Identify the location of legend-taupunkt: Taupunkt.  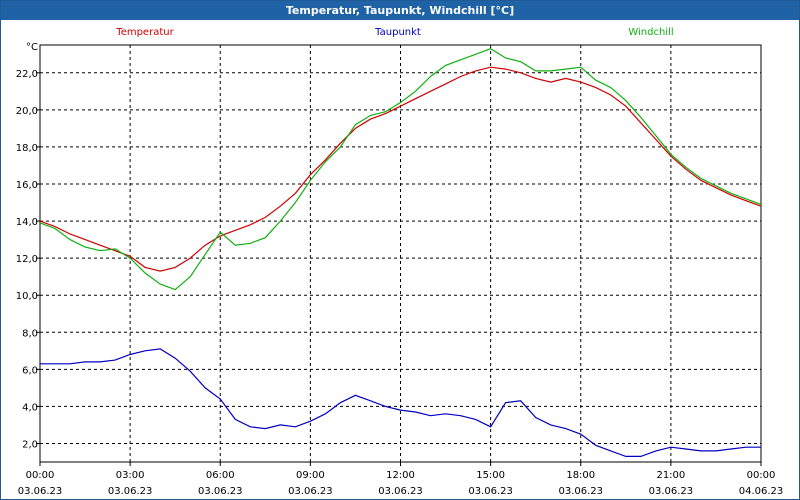
(397, 32).